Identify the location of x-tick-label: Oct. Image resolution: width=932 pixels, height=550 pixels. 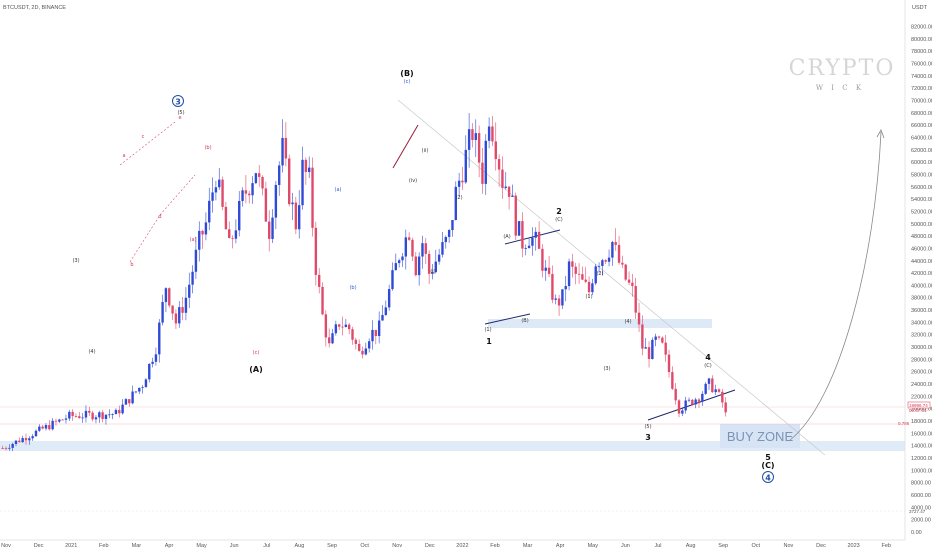
(364, 546).